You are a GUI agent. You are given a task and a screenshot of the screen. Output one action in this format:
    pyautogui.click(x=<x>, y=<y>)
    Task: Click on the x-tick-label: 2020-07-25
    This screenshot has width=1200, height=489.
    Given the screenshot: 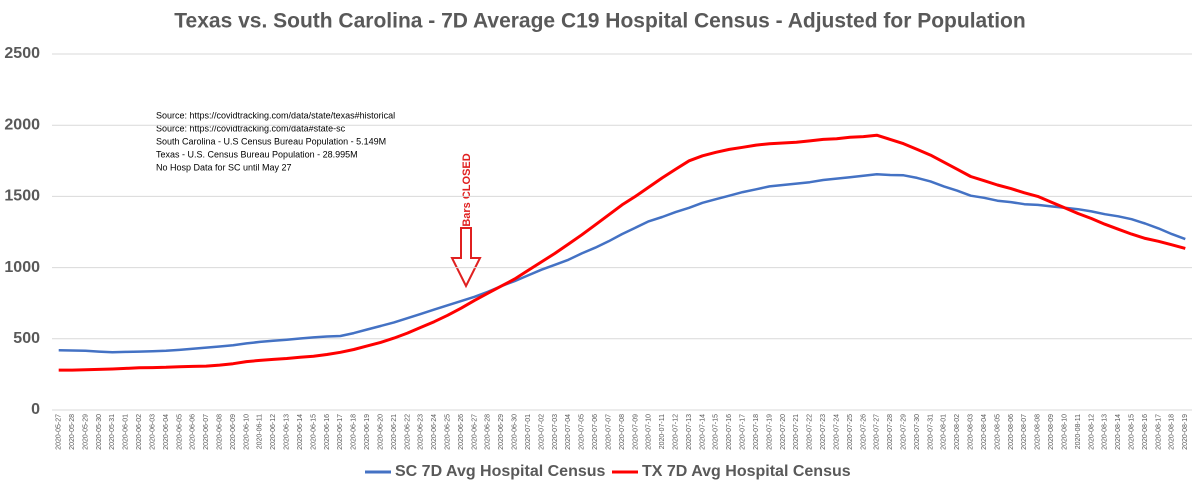 What is the action you would take?
    pyautogui.click(x=850, y=432)
    